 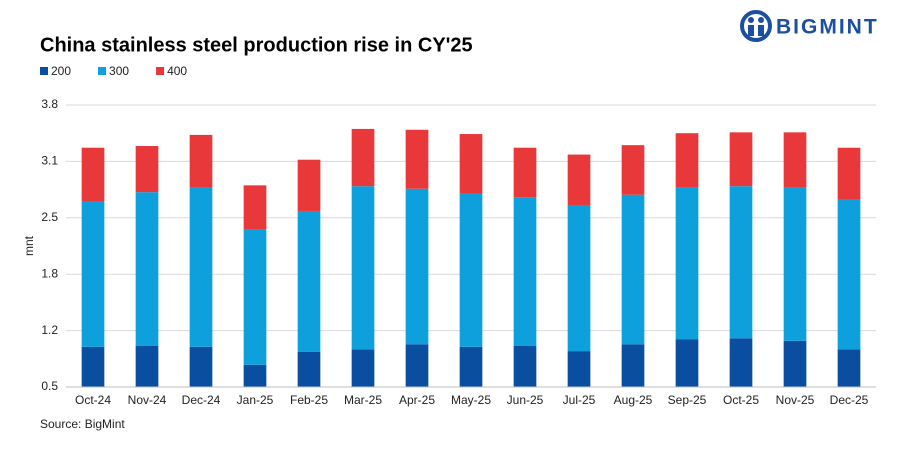 I want to click on y-tick-label: 0.5, so click(x=49, y=386).